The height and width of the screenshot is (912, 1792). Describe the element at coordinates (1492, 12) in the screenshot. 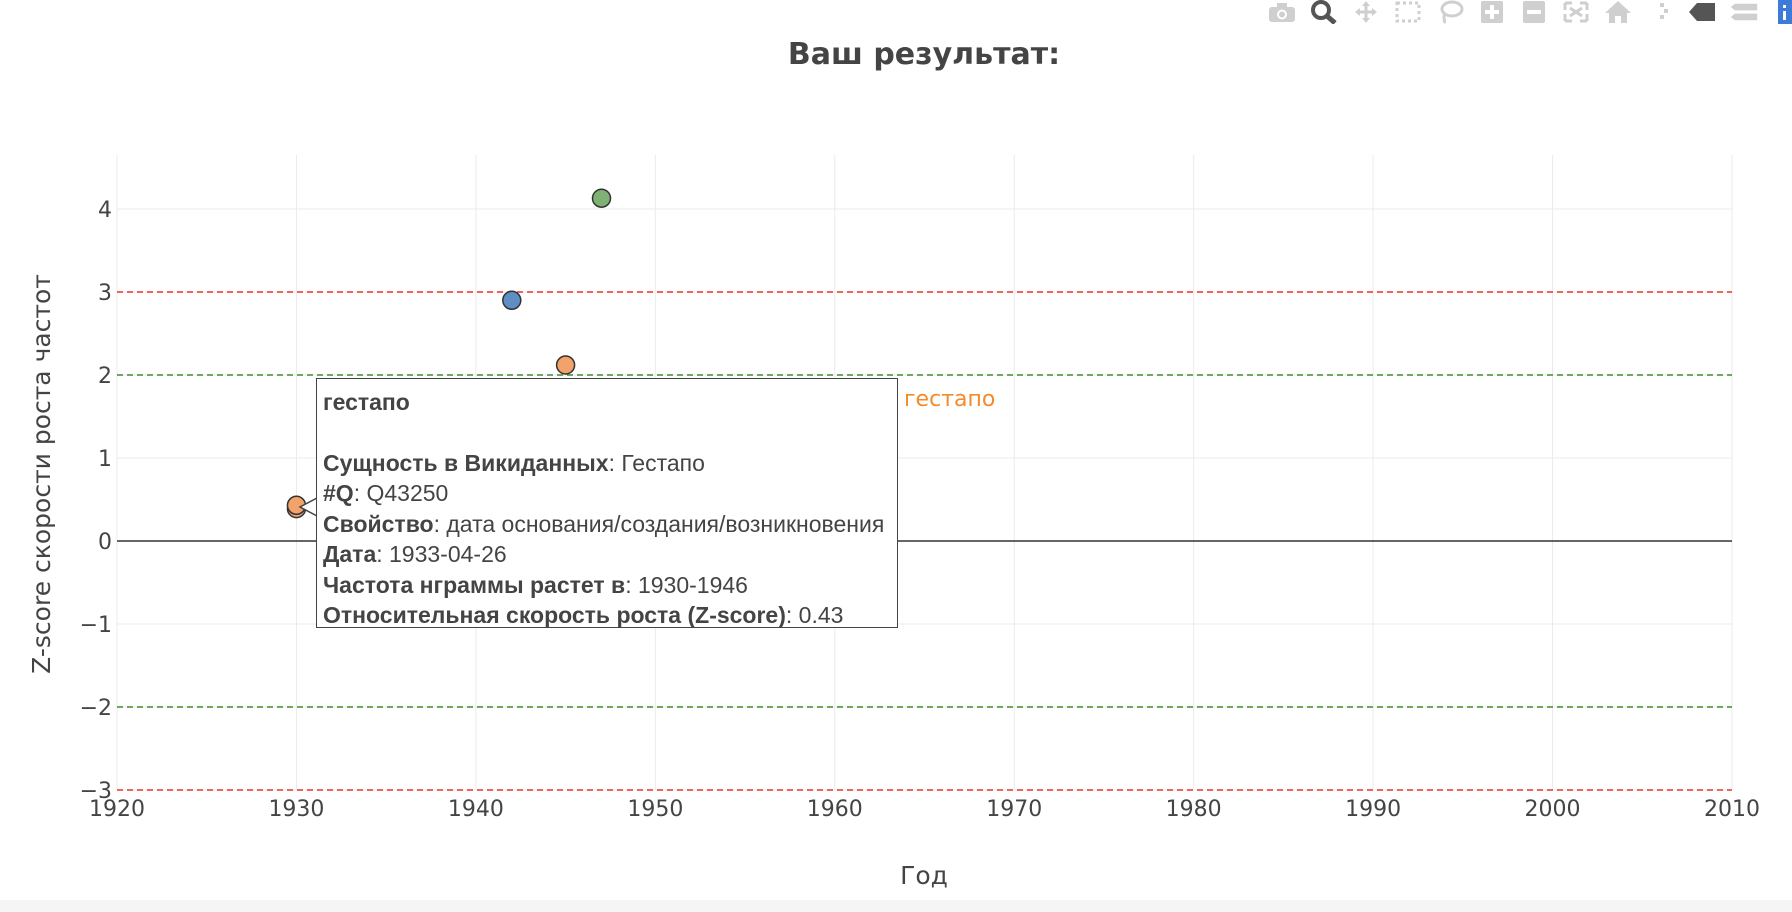

I see `zoom-in-icon` at that location.